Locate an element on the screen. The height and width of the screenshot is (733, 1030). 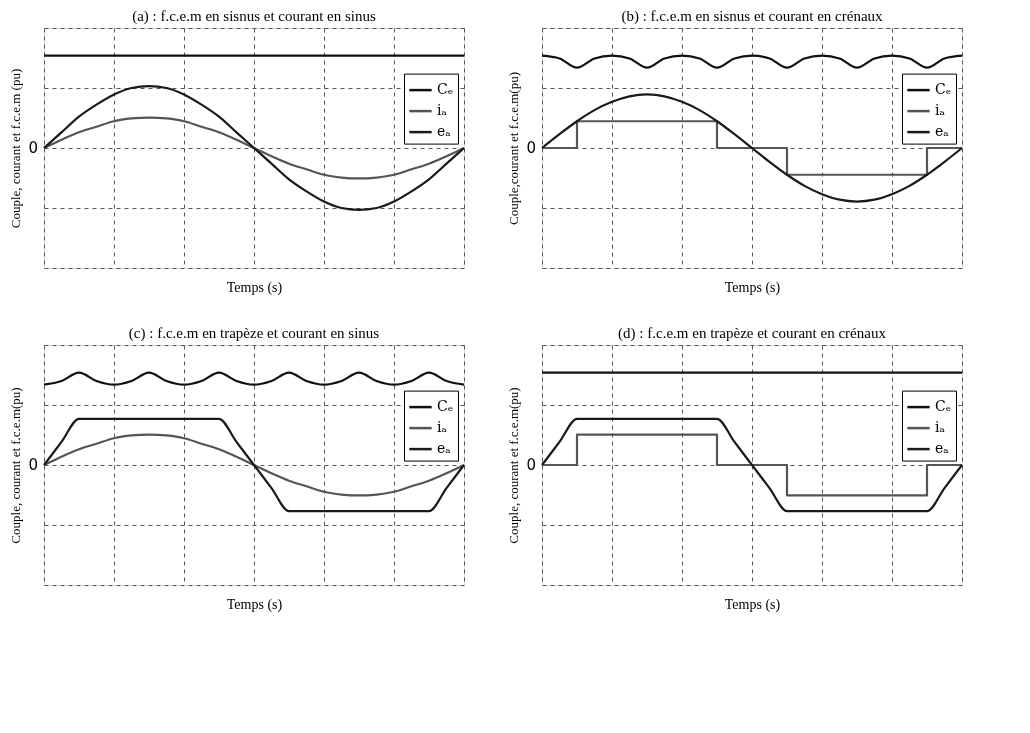
chart-title: (a) : f.c.e.m en sisnus et courant en sinus is located at coordinates (254, 16).